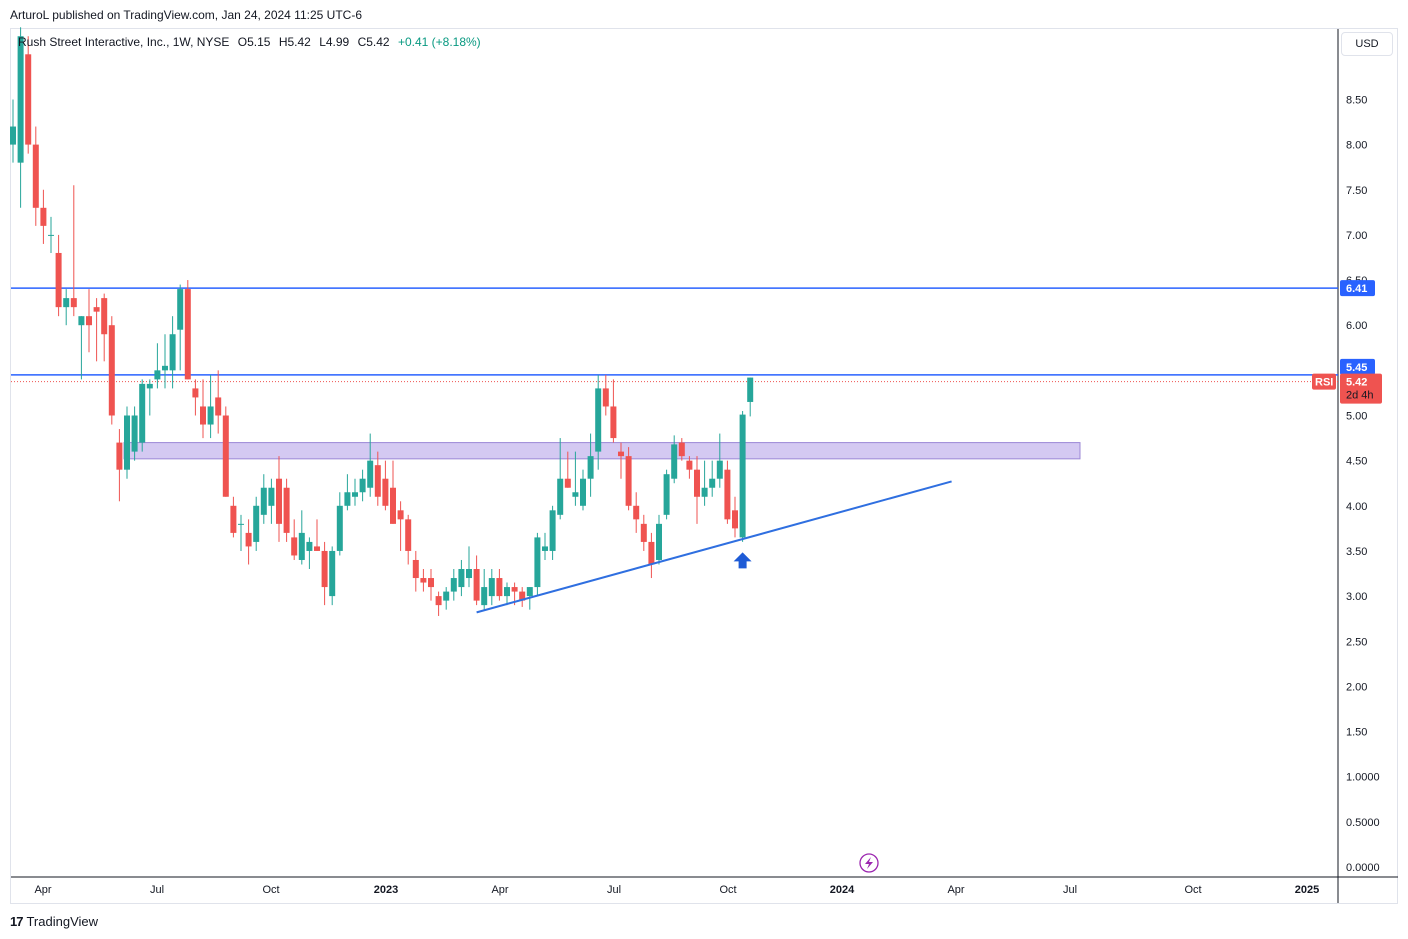 This screenshot has height=939, width=1408. I want to click on tradingview-logo: 17 TradingView, so click(54, 921).